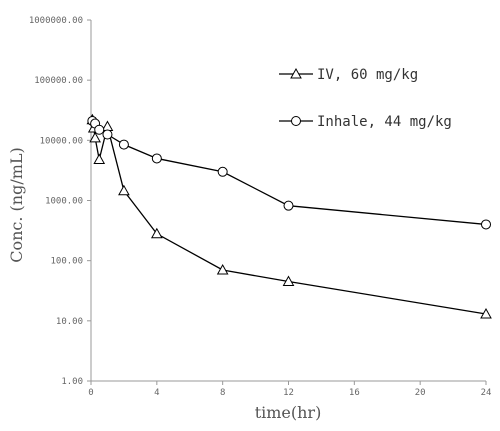 The width and height of the screenshot is (500, 431). Describe the element at coordinates (288, 412) in the screenshot. I see `x-axis-title: time(hr)` at that location.